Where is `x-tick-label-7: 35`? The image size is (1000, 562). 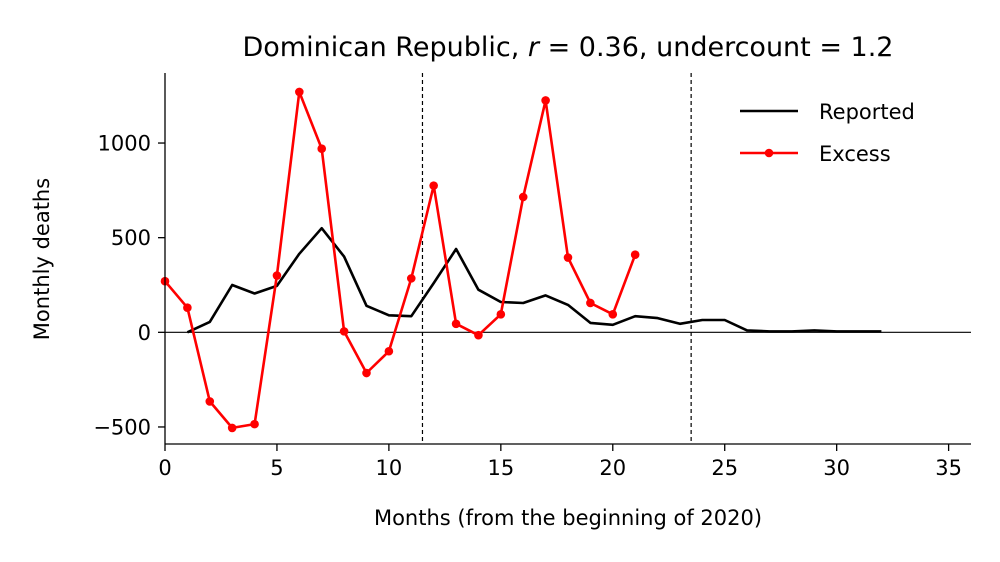 x-tick-label-7: 35 is located at coordinates (948, 468).